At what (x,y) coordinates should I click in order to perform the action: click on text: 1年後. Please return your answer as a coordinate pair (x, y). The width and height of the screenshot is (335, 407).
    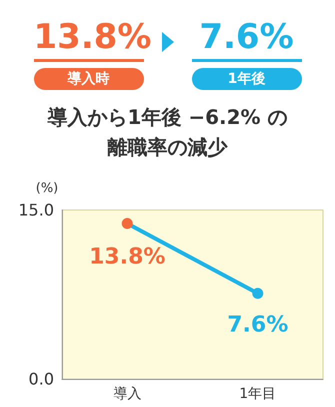
    Looking at the image, I should click on (247, 79).